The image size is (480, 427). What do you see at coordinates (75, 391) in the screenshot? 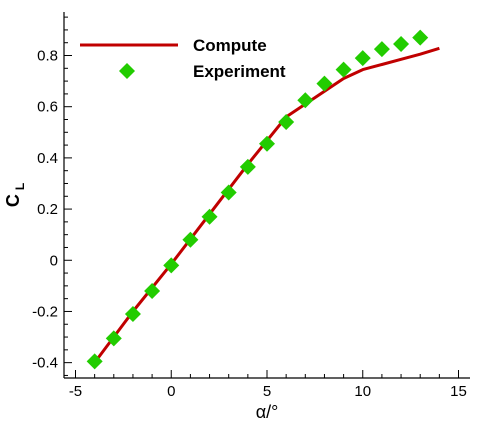
I see `x-tick-label: -5` at bounding box center [75, 391].